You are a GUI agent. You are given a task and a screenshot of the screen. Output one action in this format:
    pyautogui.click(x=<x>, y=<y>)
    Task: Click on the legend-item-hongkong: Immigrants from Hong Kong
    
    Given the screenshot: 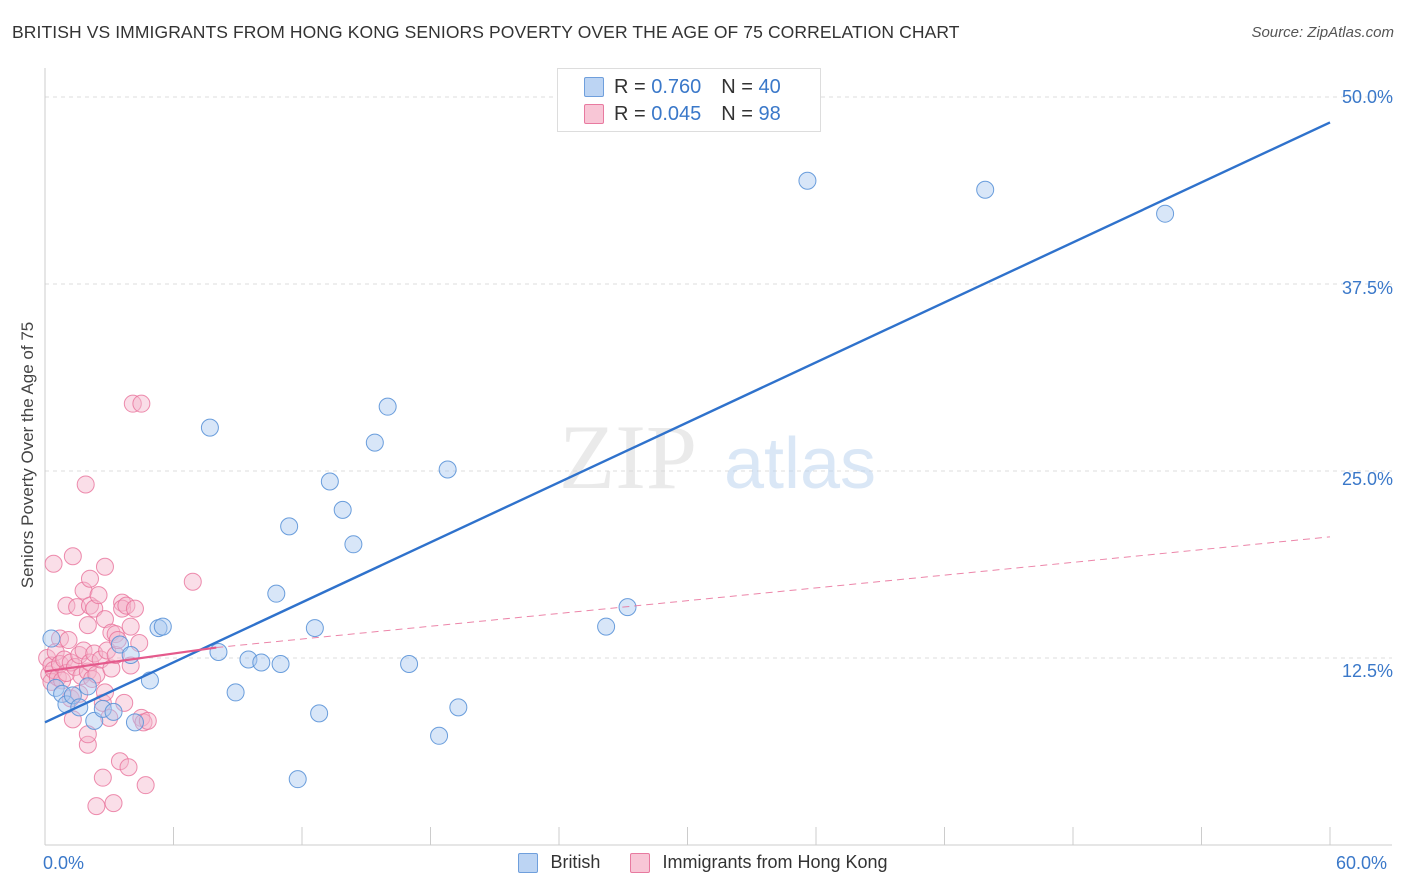 What is the action you would take?
    pyautogui.click(x=759, y=862)
    